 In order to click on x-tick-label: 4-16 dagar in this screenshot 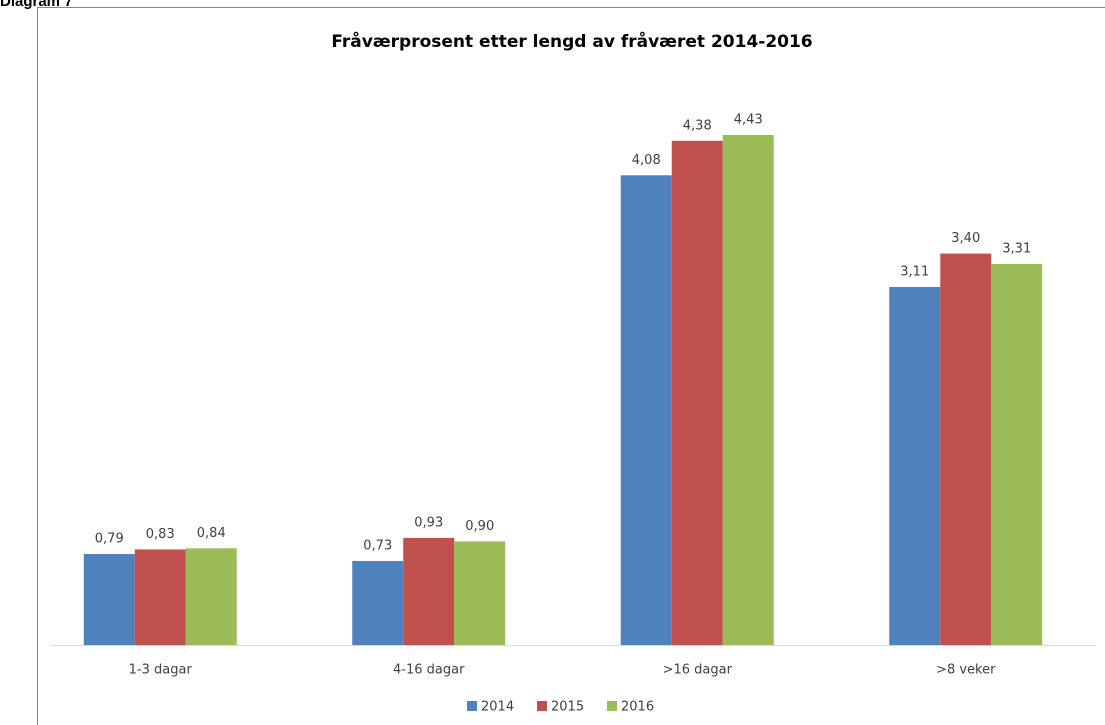, I will do `click(429, 670)`.